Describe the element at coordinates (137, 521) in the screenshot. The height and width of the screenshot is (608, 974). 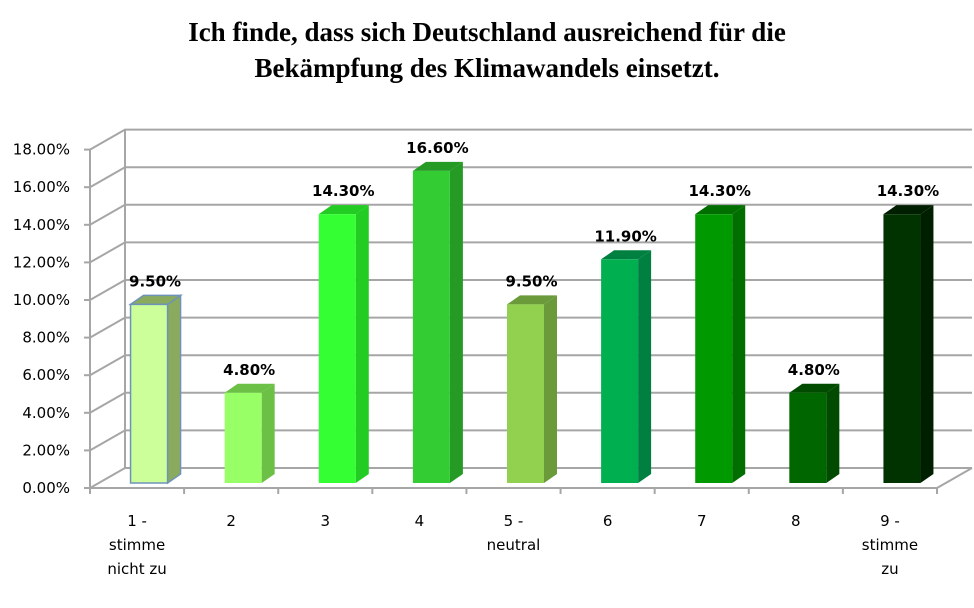
I see `x-tick-label: 1 -` at that location.